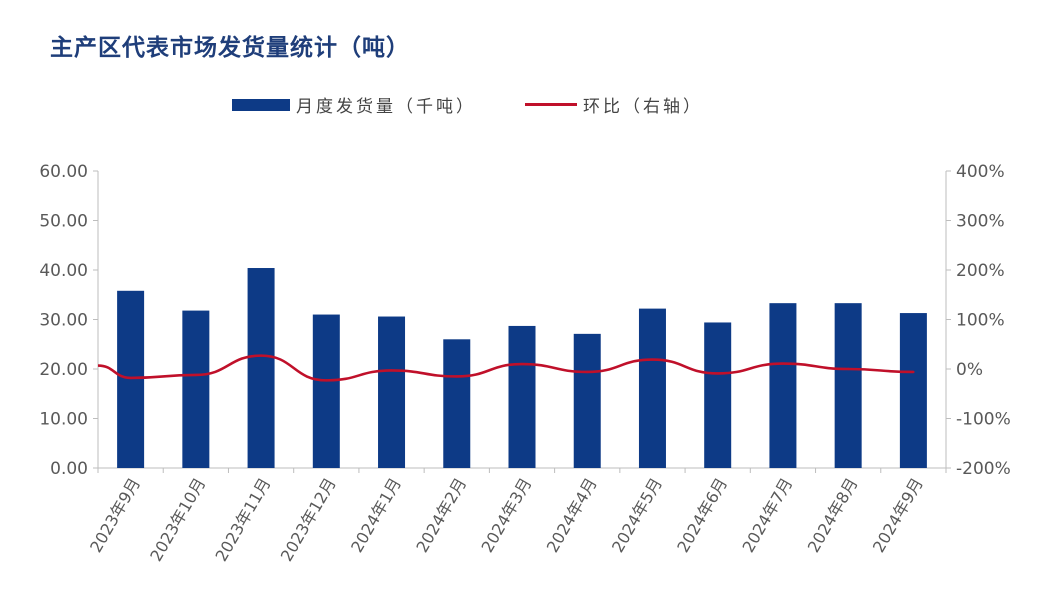 The width and height of the screenshot is (1054, 615). Describe the element at coordinates (115, 515) in the screenshot. I see `x-tick-label: 2023年9月` at that location.